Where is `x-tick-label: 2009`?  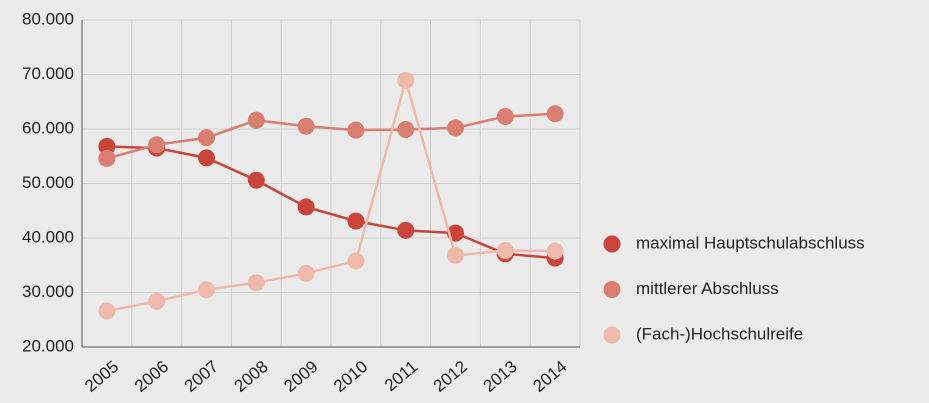
x-tick-label: 2009 is located at coordinates (300, 376).